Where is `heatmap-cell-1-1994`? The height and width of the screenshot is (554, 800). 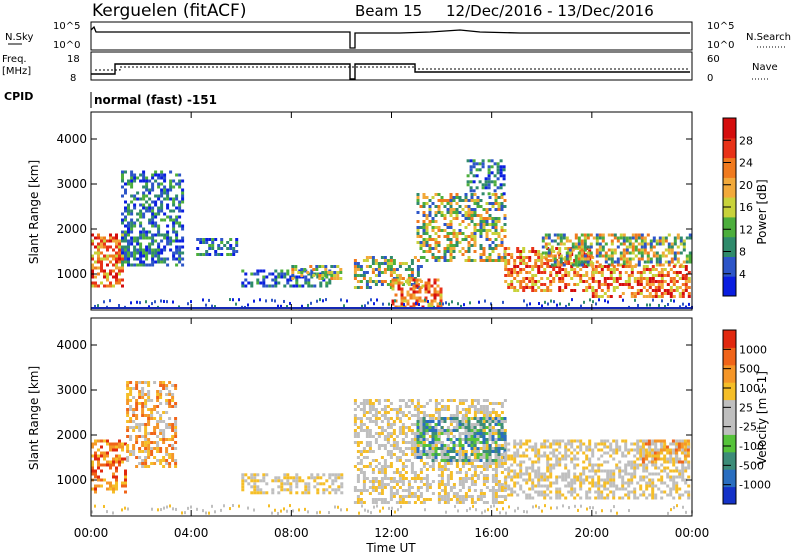
heatmap-cell-1-1994 is located at coordinates (584, 444).